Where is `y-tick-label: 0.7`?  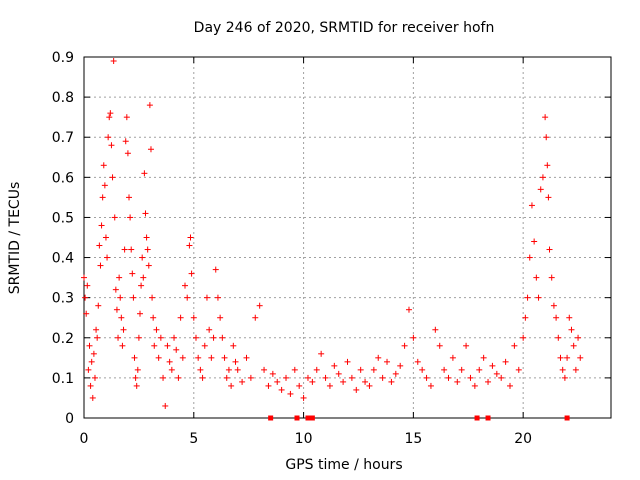 y-tick-label: 0.7 is located at coordinates (63, 138).